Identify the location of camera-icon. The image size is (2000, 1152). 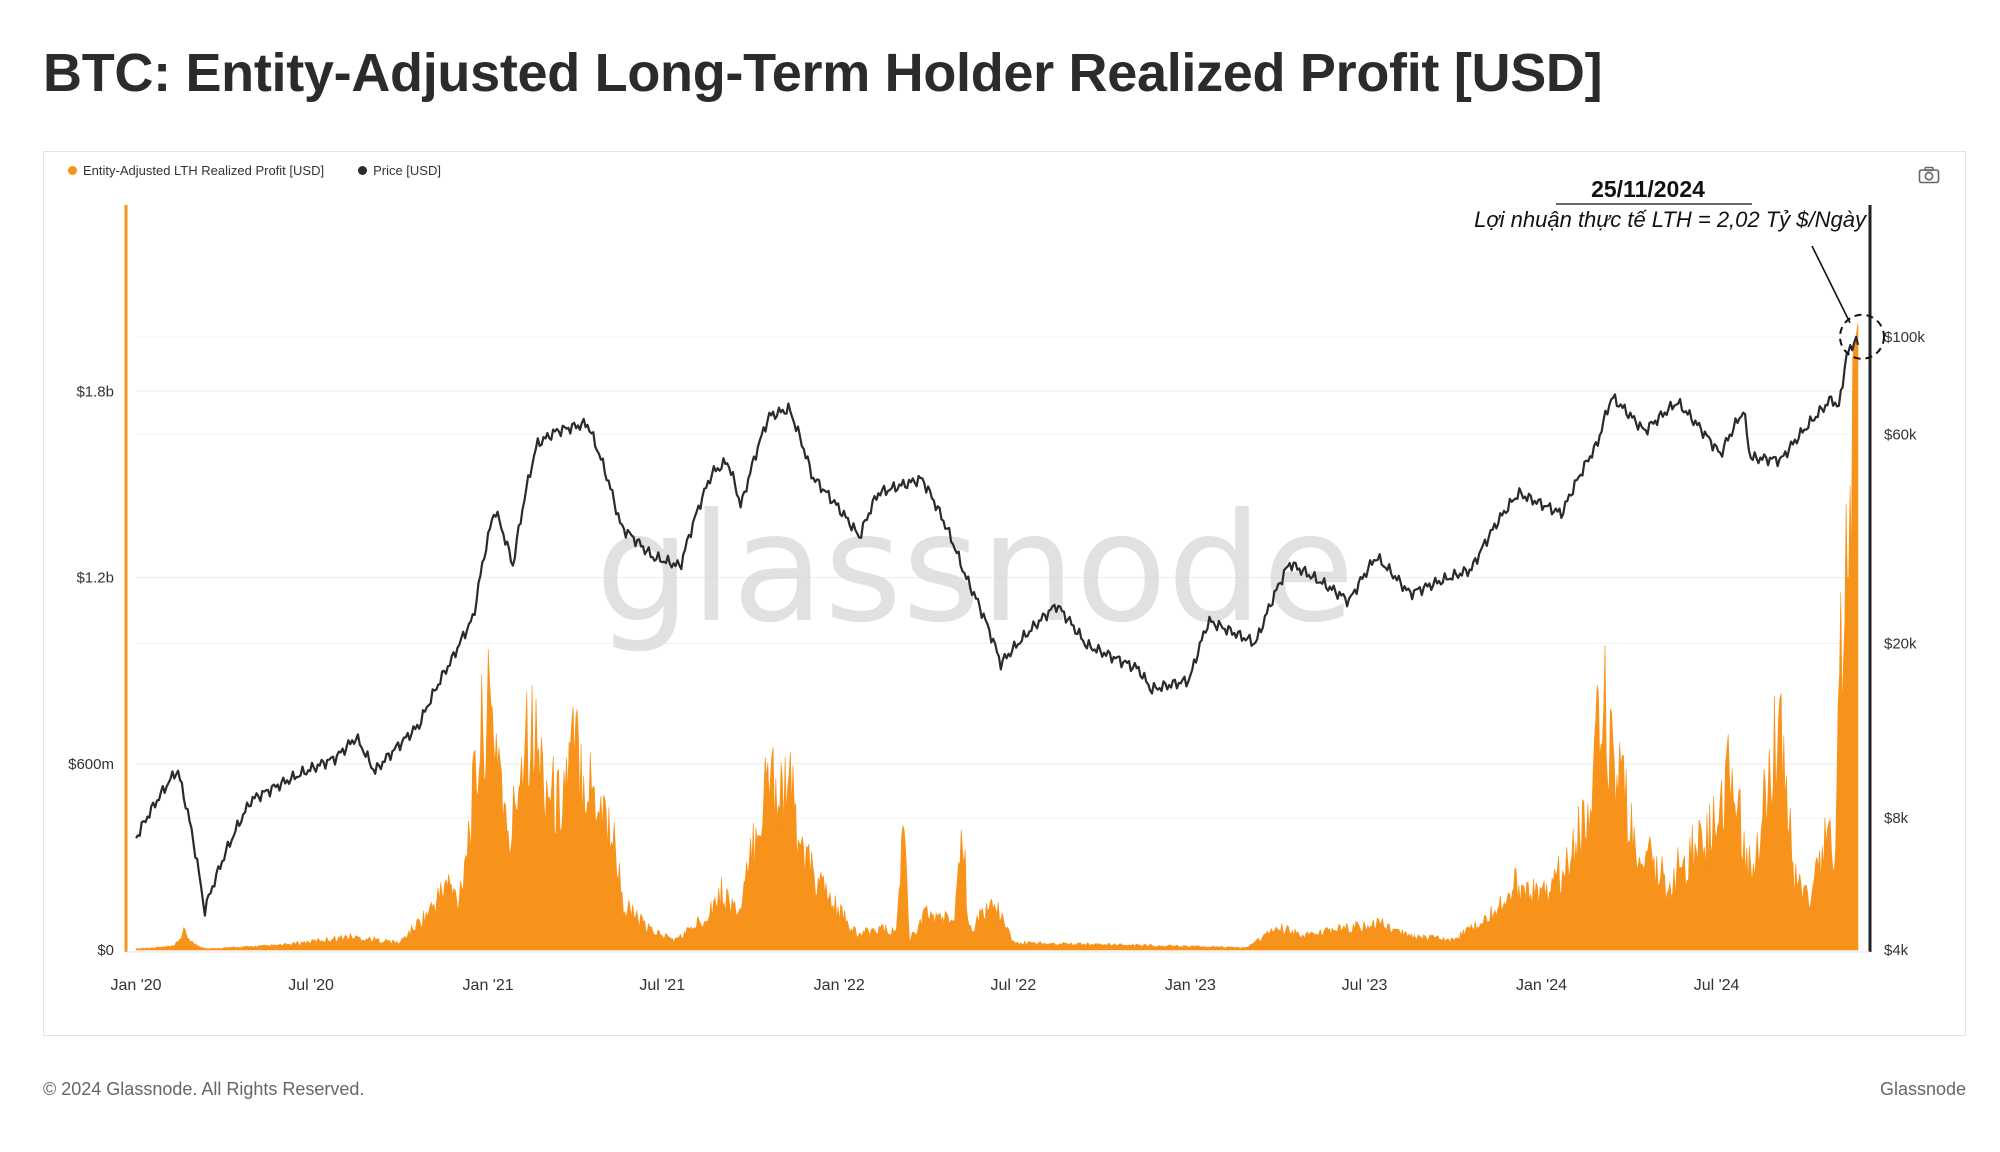
(1929, 175).